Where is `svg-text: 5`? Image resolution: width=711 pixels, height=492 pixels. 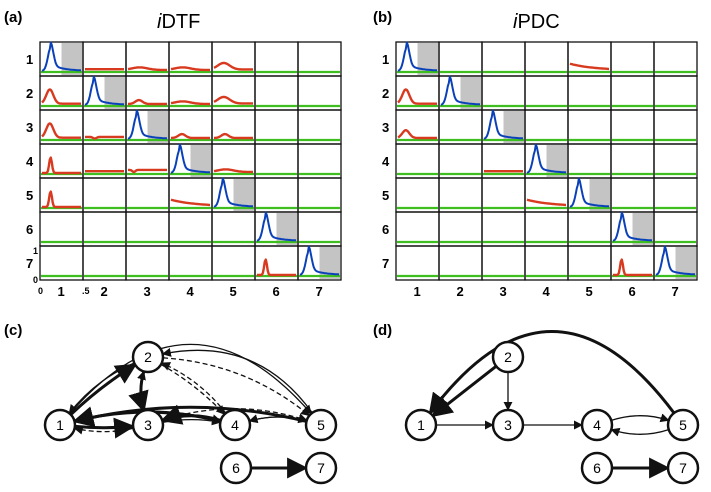
svg-text: 5 is located at coordinates (683, 425).